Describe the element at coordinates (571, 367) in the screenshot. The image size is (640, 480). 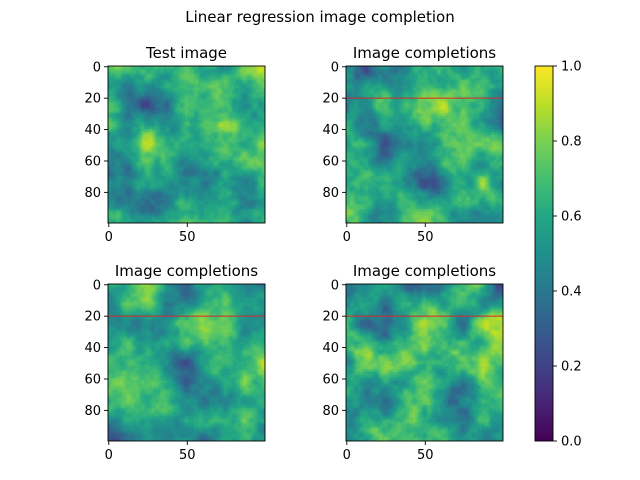
I see `colorbar-tick-label: 0.2` at that location.